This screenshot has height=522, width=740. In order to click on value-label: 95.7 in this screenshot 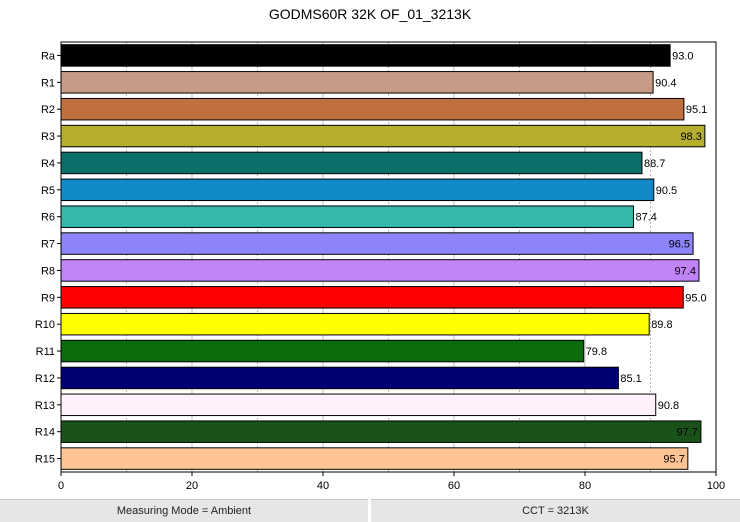, I will do `click(673, 460)`.